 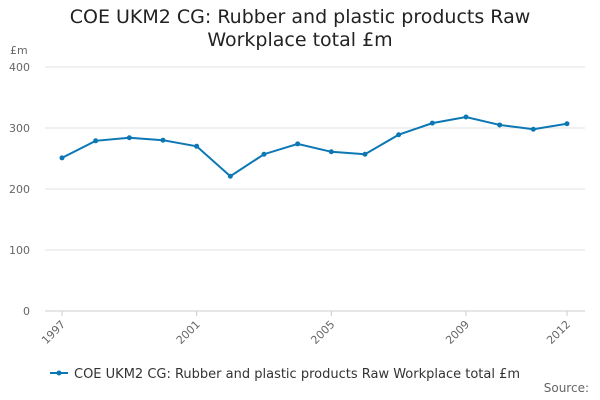 I want to click on y-axis-label: £m, so click(x=19, y=50).